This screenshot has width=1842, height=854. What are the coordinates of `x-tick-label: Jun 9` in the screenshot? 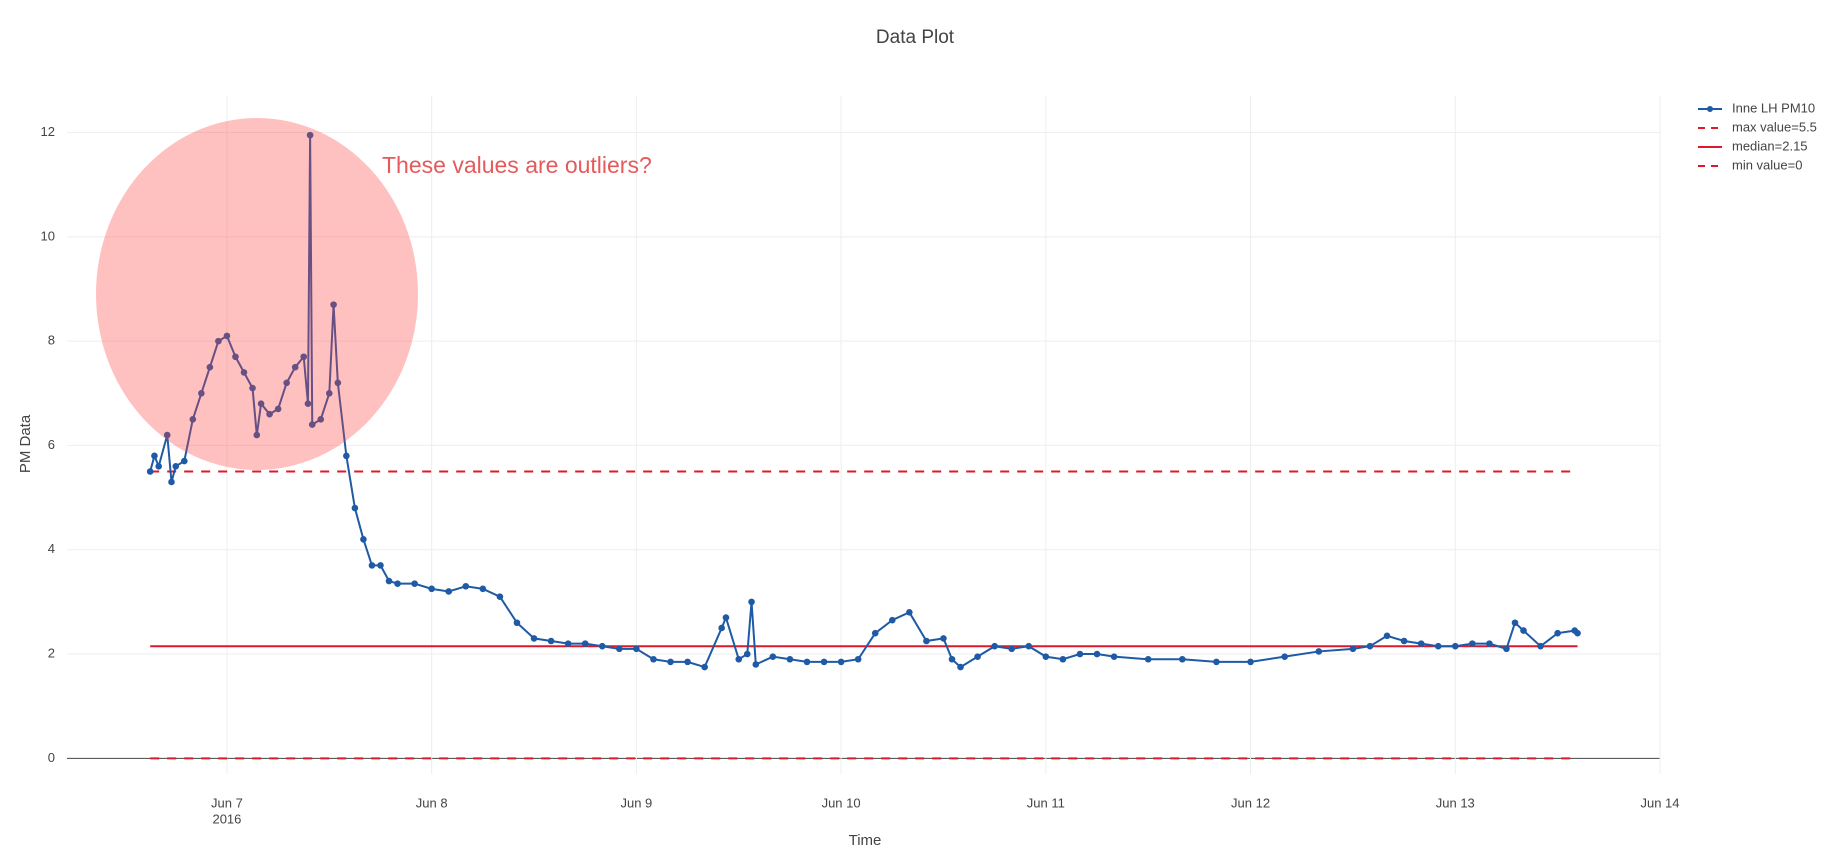 It's located at (636, 802).